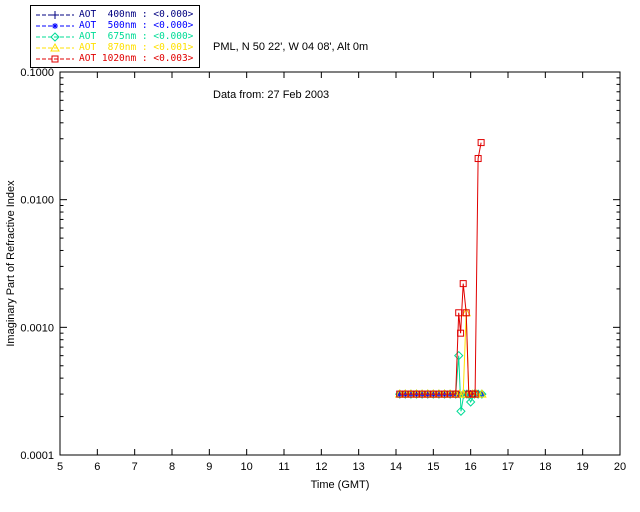 Image resolution: width=640 pixels, height=512 pixels. Describe the element at coordinates (583, 467) in the screenshot. I see `x-tick-label: 19` at that location.